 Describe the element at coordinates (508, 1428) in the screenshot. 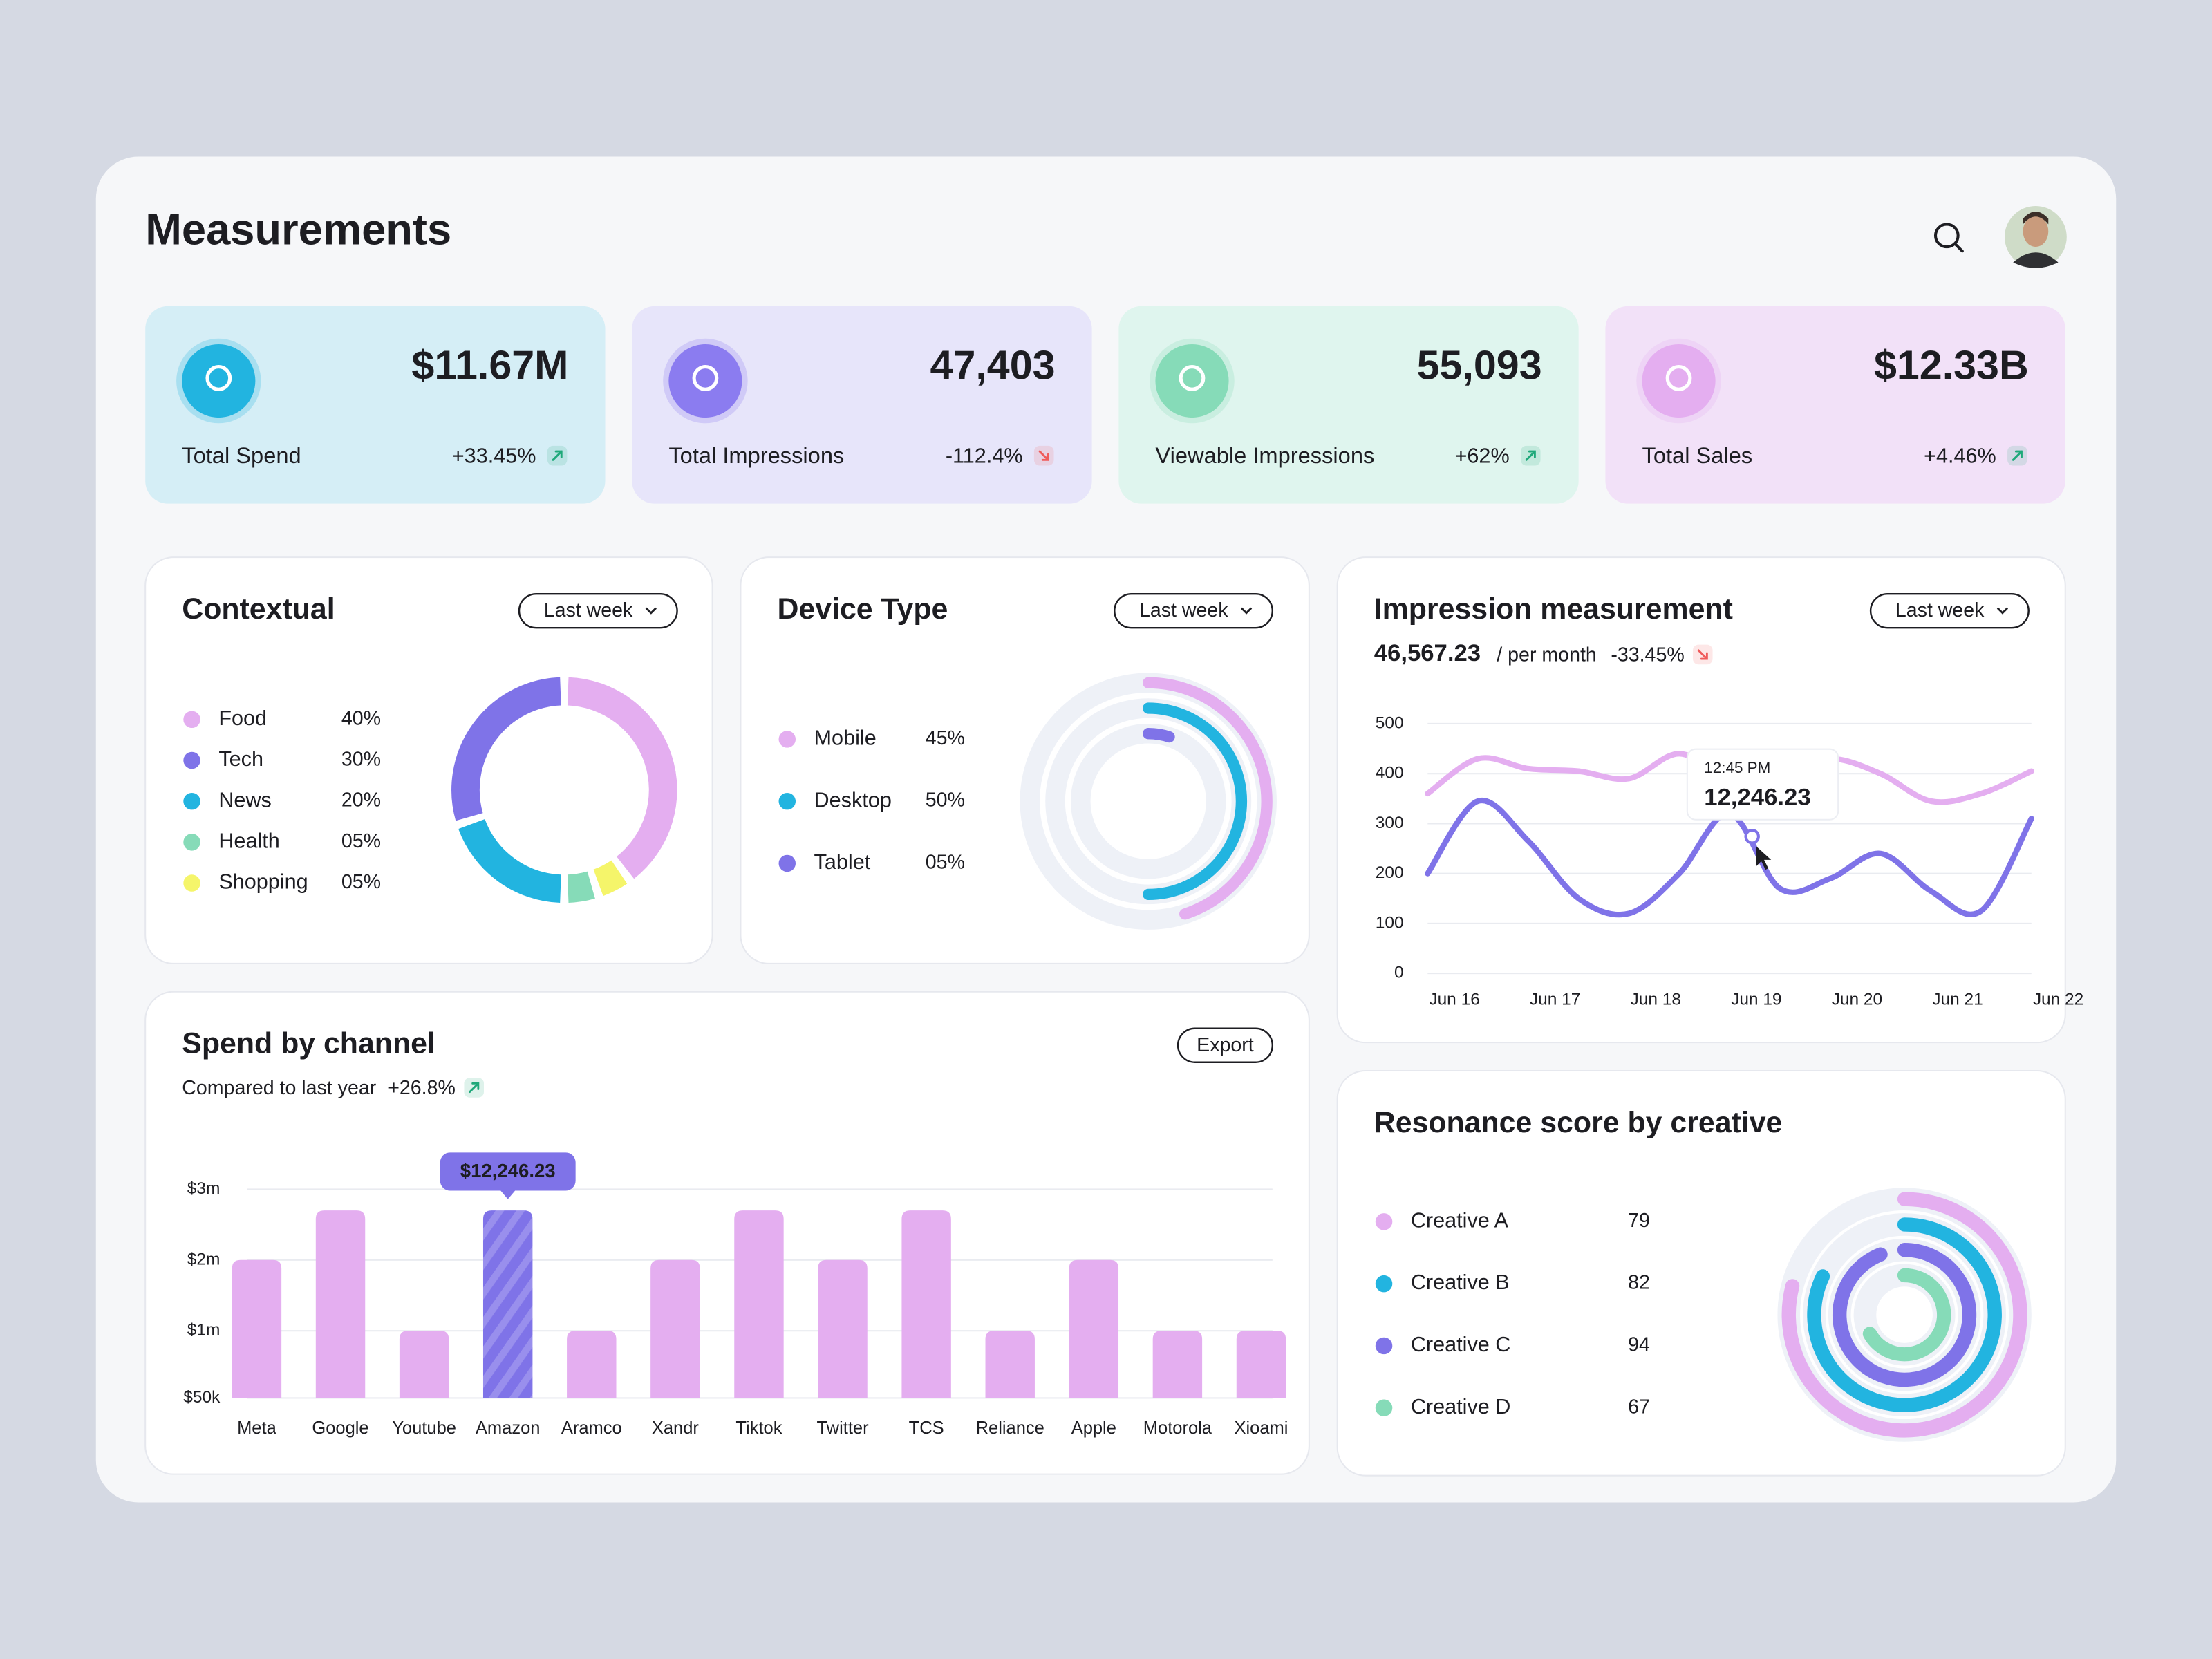

I see `x-tick-label: Amazon` at that location.